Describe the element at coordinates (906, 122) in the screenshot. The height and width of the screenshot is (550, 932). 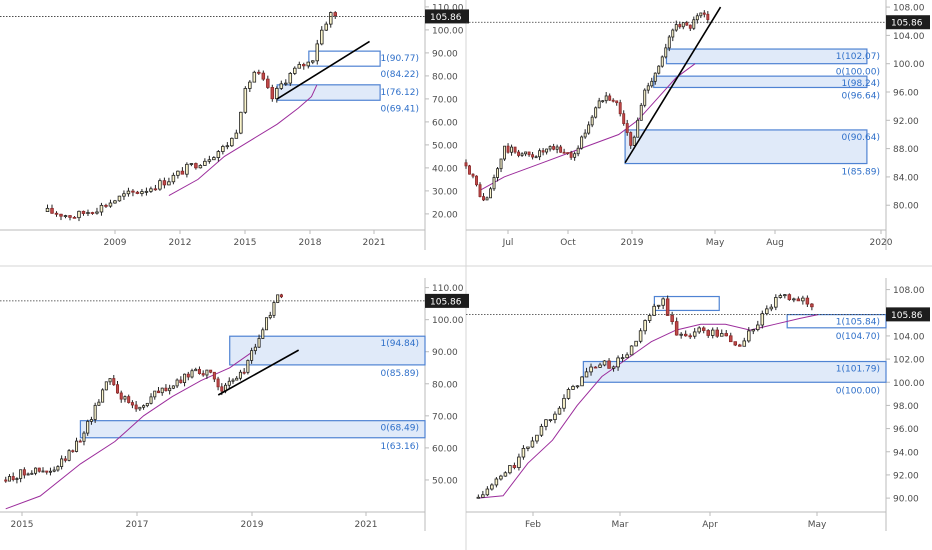
I see `y-tick-label: 92.00` at that location.